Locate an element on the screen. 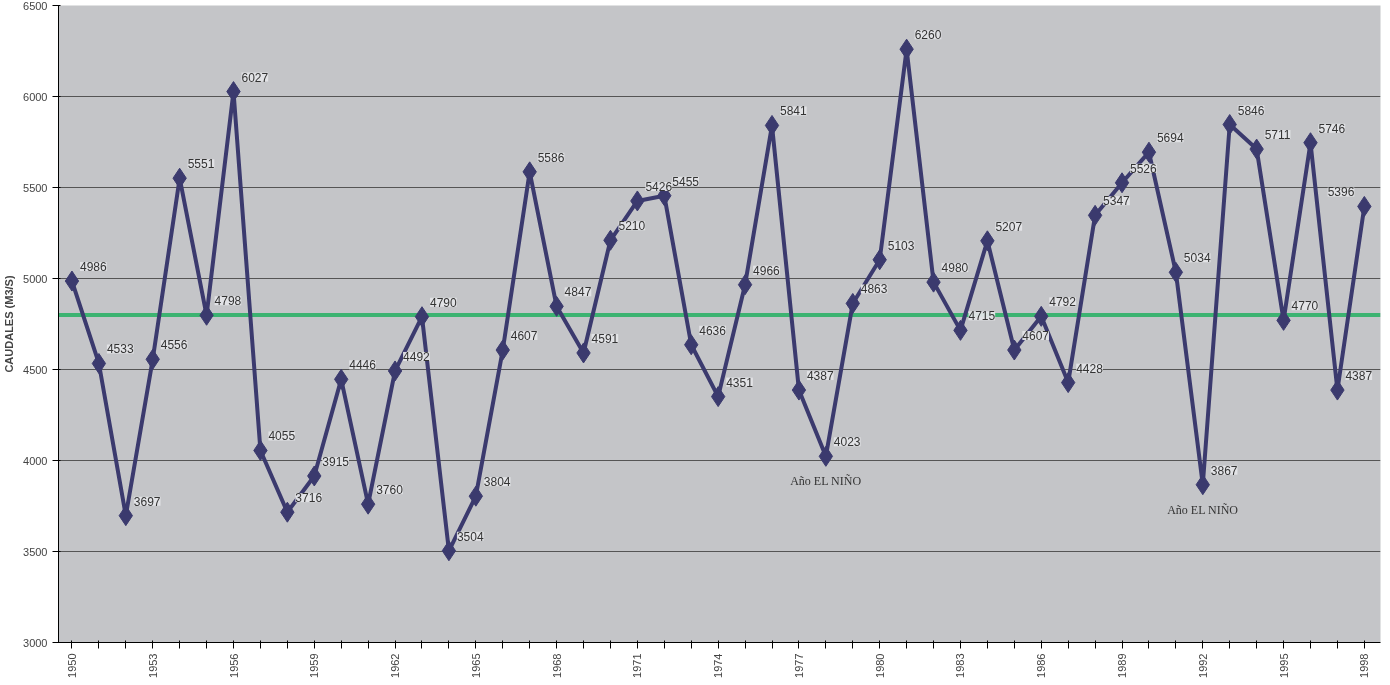 This screenshot has width=1390, height=685. data-label: 5426 is located at coordinates (659, 186).